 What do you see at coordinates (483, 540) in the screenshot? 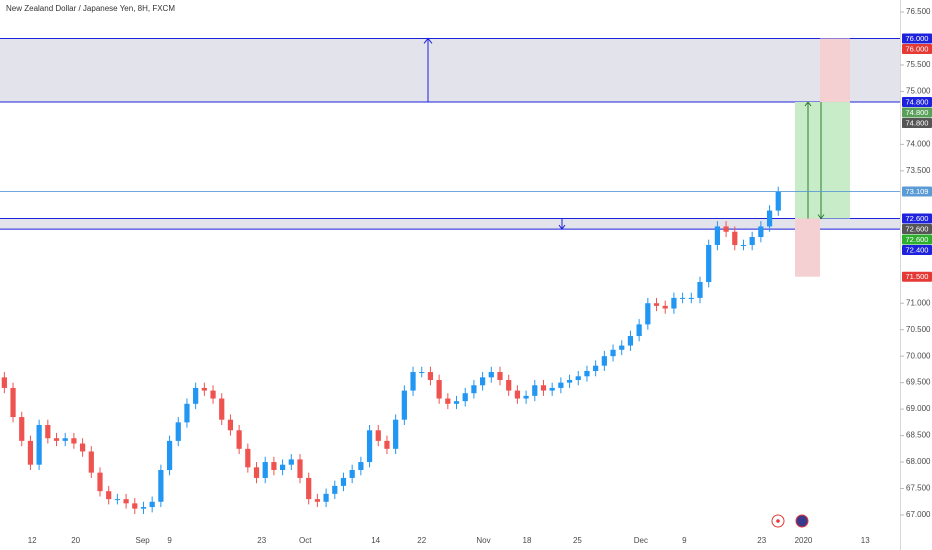
I see `x-tick-label: Nov` at bounding box center [483, 540].